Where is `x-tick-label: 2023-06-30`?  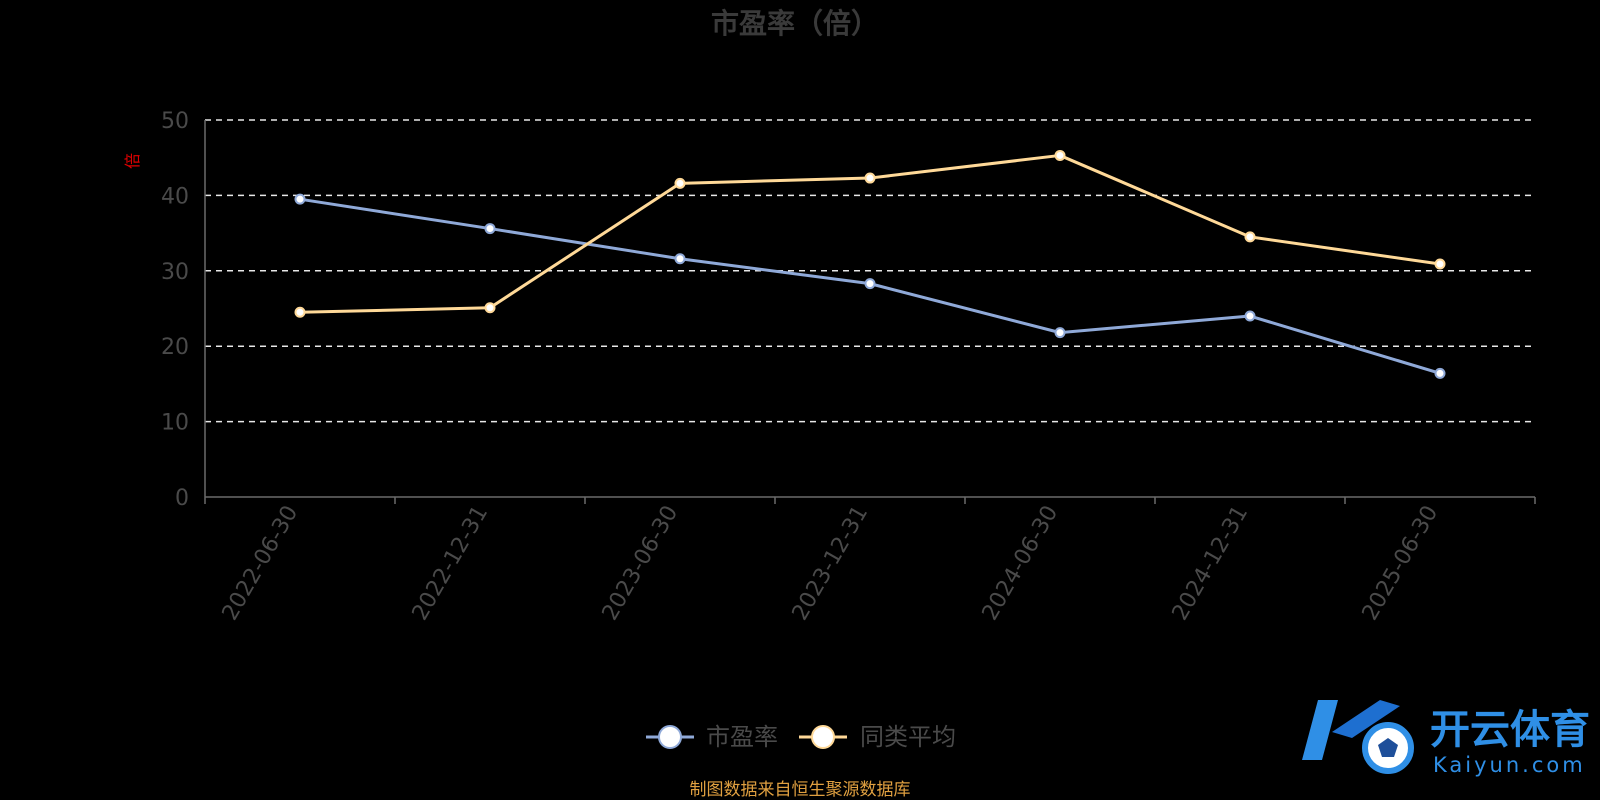
x-tick-label: 2023-06-30 is located at coordinates (641, 563).